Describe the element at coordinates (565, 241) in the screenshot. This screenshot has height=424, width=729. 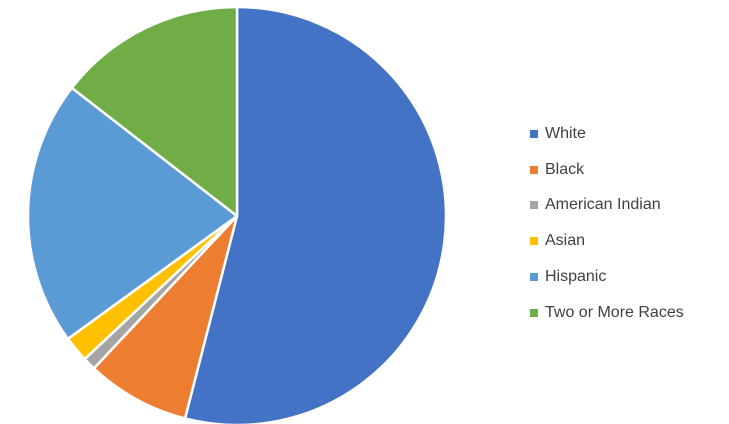
I see `legend-label: Asian` at that location.